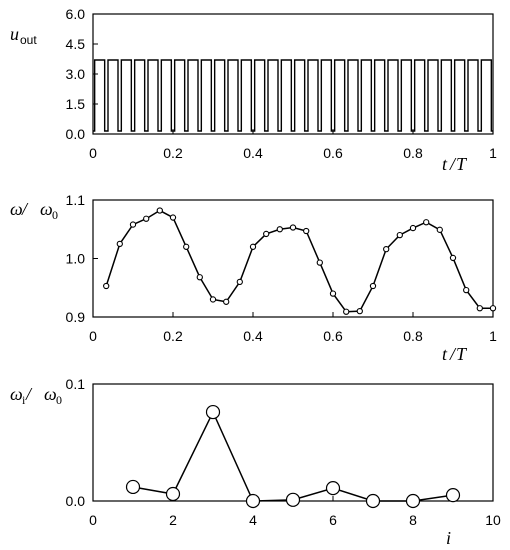 This screenshot has width=510, height=550. What do you see at coordinates (76, 200) in the screenshot?
I see `panel2-ytick-label: 1.1` at bounding box center [76, 200].